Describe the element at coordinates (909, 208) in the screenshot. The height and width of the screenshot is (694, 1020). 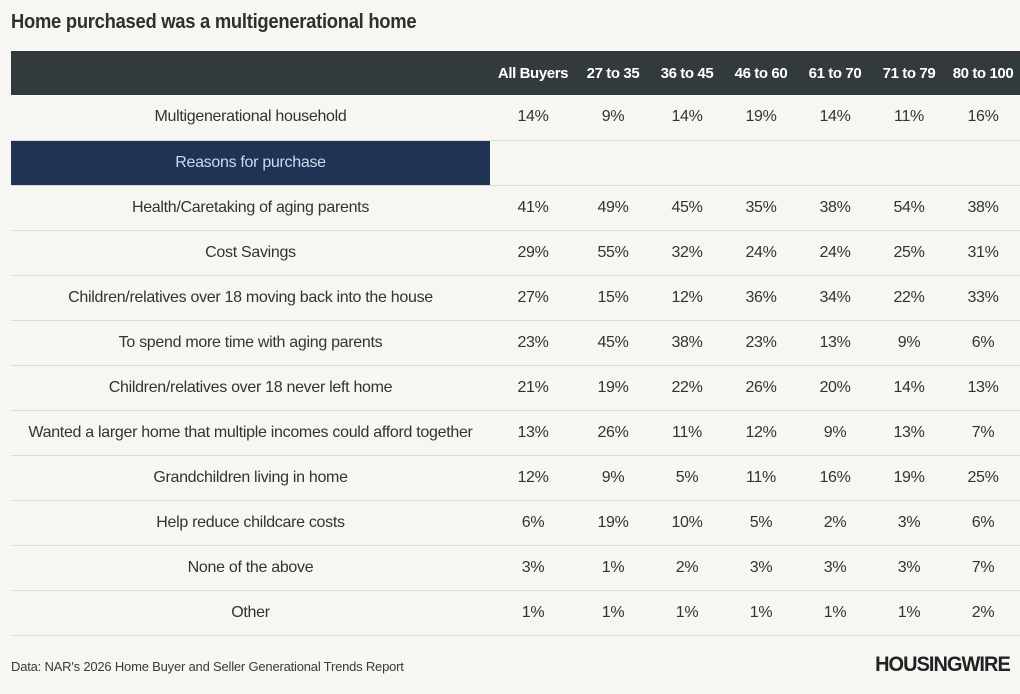
I see `cell-value: 54%` at that location.